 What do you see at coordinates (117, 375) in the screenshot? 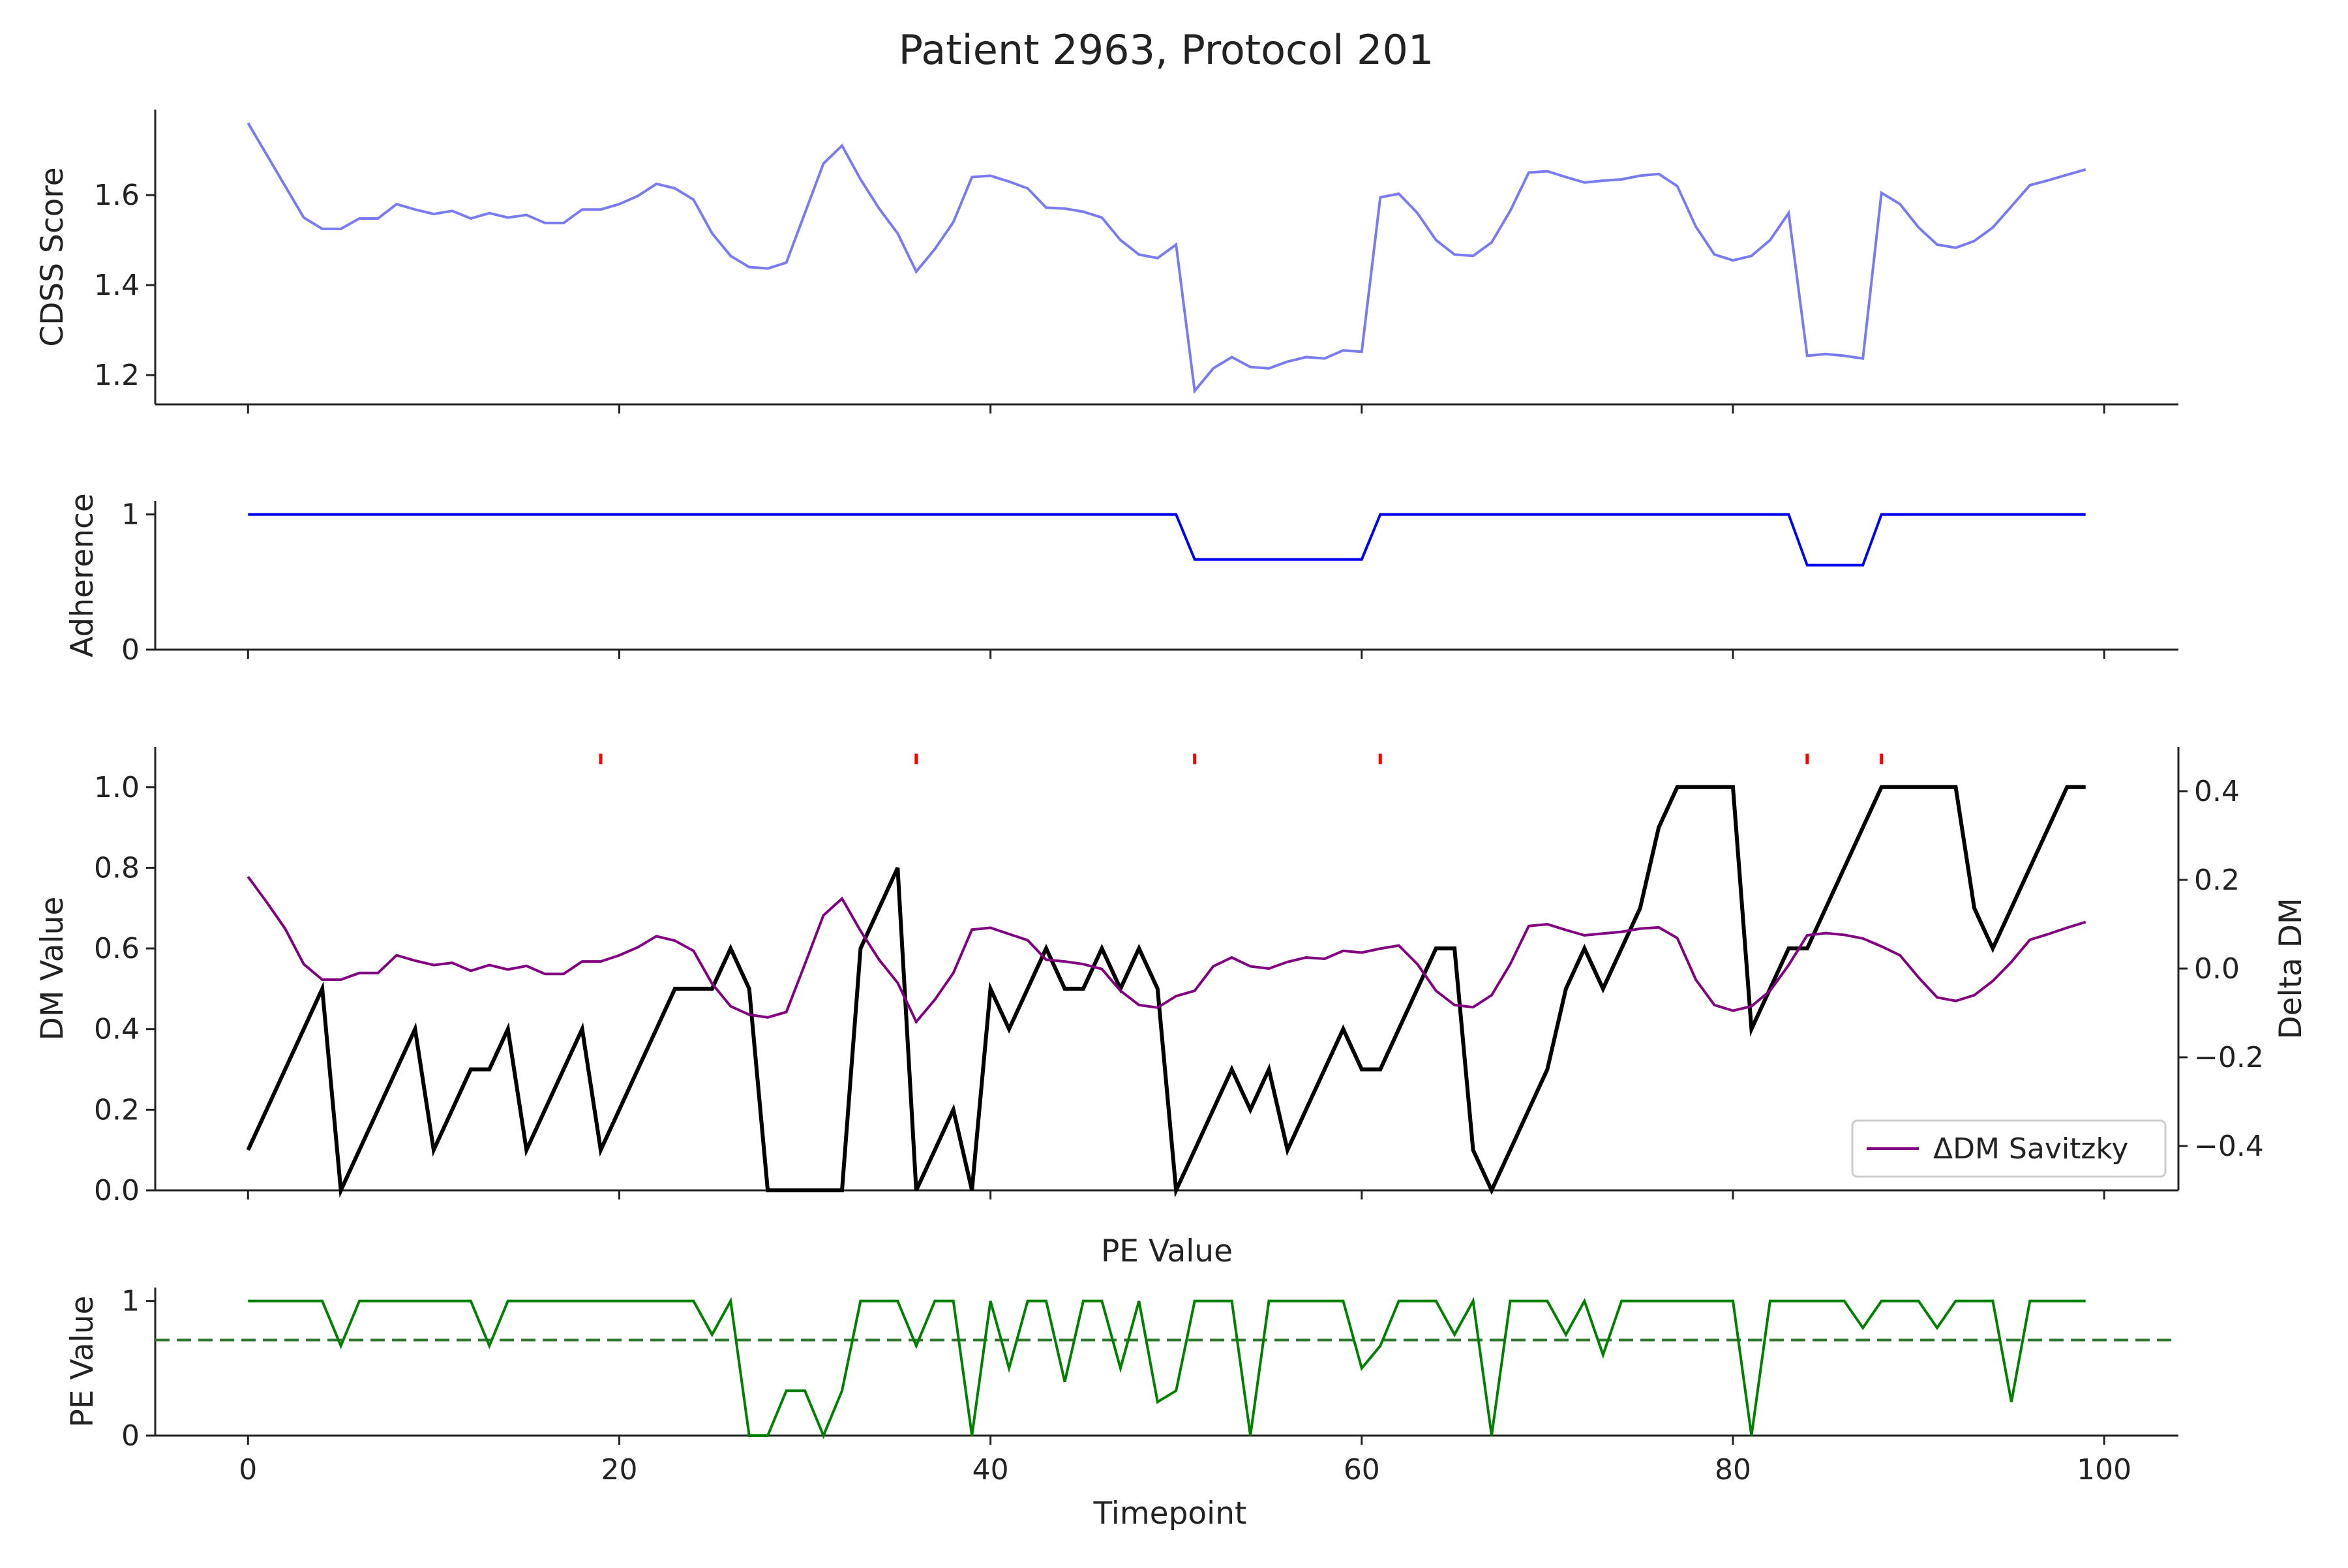
I see `cdss-y-tick-label: 1.2` at bounding box center [117, 375].